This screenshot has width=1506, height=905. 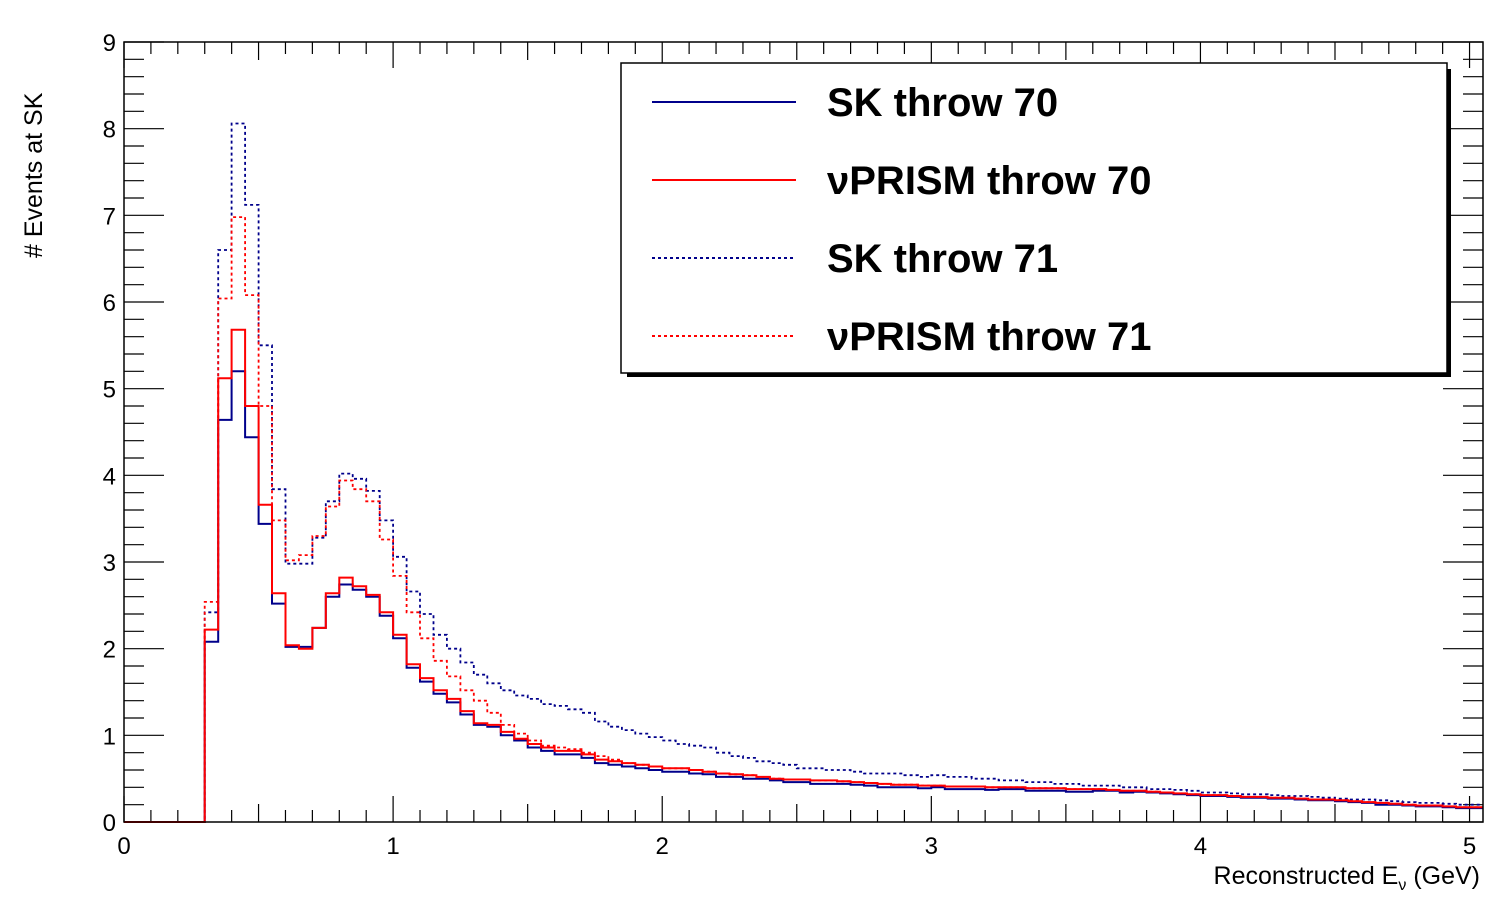 What do you see at coordinates (1306, 876) in the screenshot?
I see `x-axis-title-main: Reconstructed E` at bounding box center [1306, 876].